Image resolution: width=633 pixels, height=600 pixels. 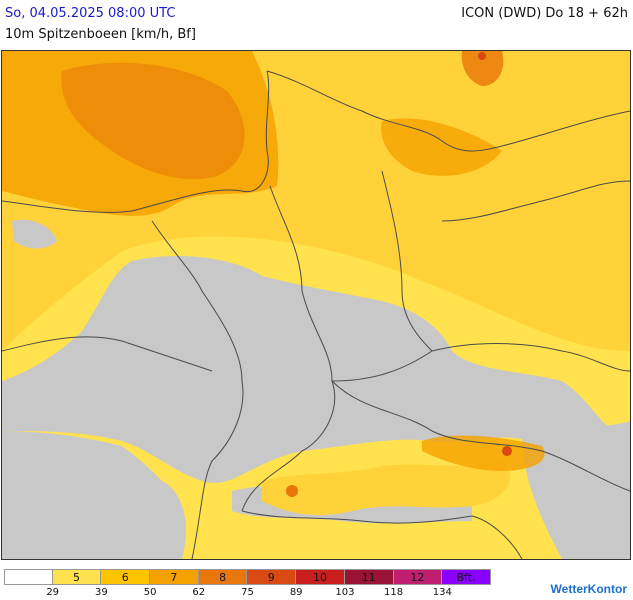 What do you see at coordinates (199, 592) in the screenshot?
I see `legend-tick-label: 62` at bounding box center [199, 592].